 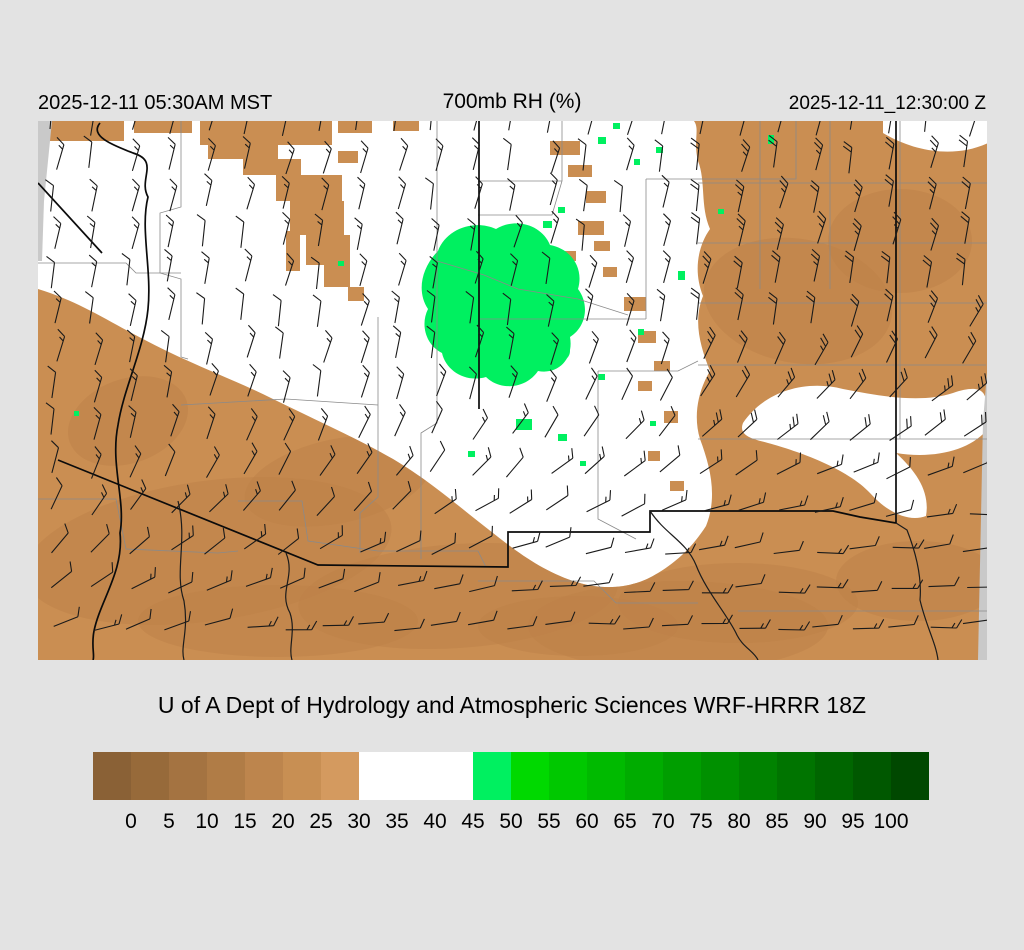 I want to click on colorbar-tick-label: 70, so click(x=663, y=821).